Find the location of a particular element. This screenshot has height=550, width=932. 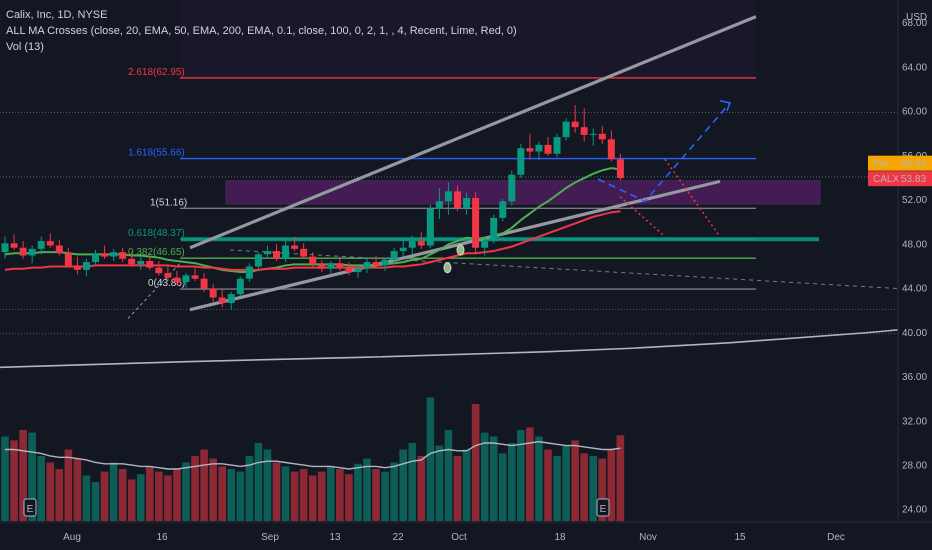

price-axis-panel is located at coordinates (915, 275).